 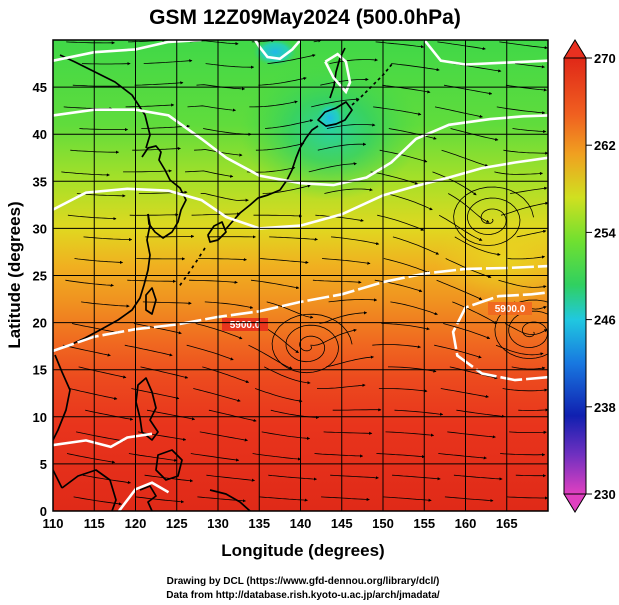 I want to click on coastline-hokkaido, so click(x=335, y=114).